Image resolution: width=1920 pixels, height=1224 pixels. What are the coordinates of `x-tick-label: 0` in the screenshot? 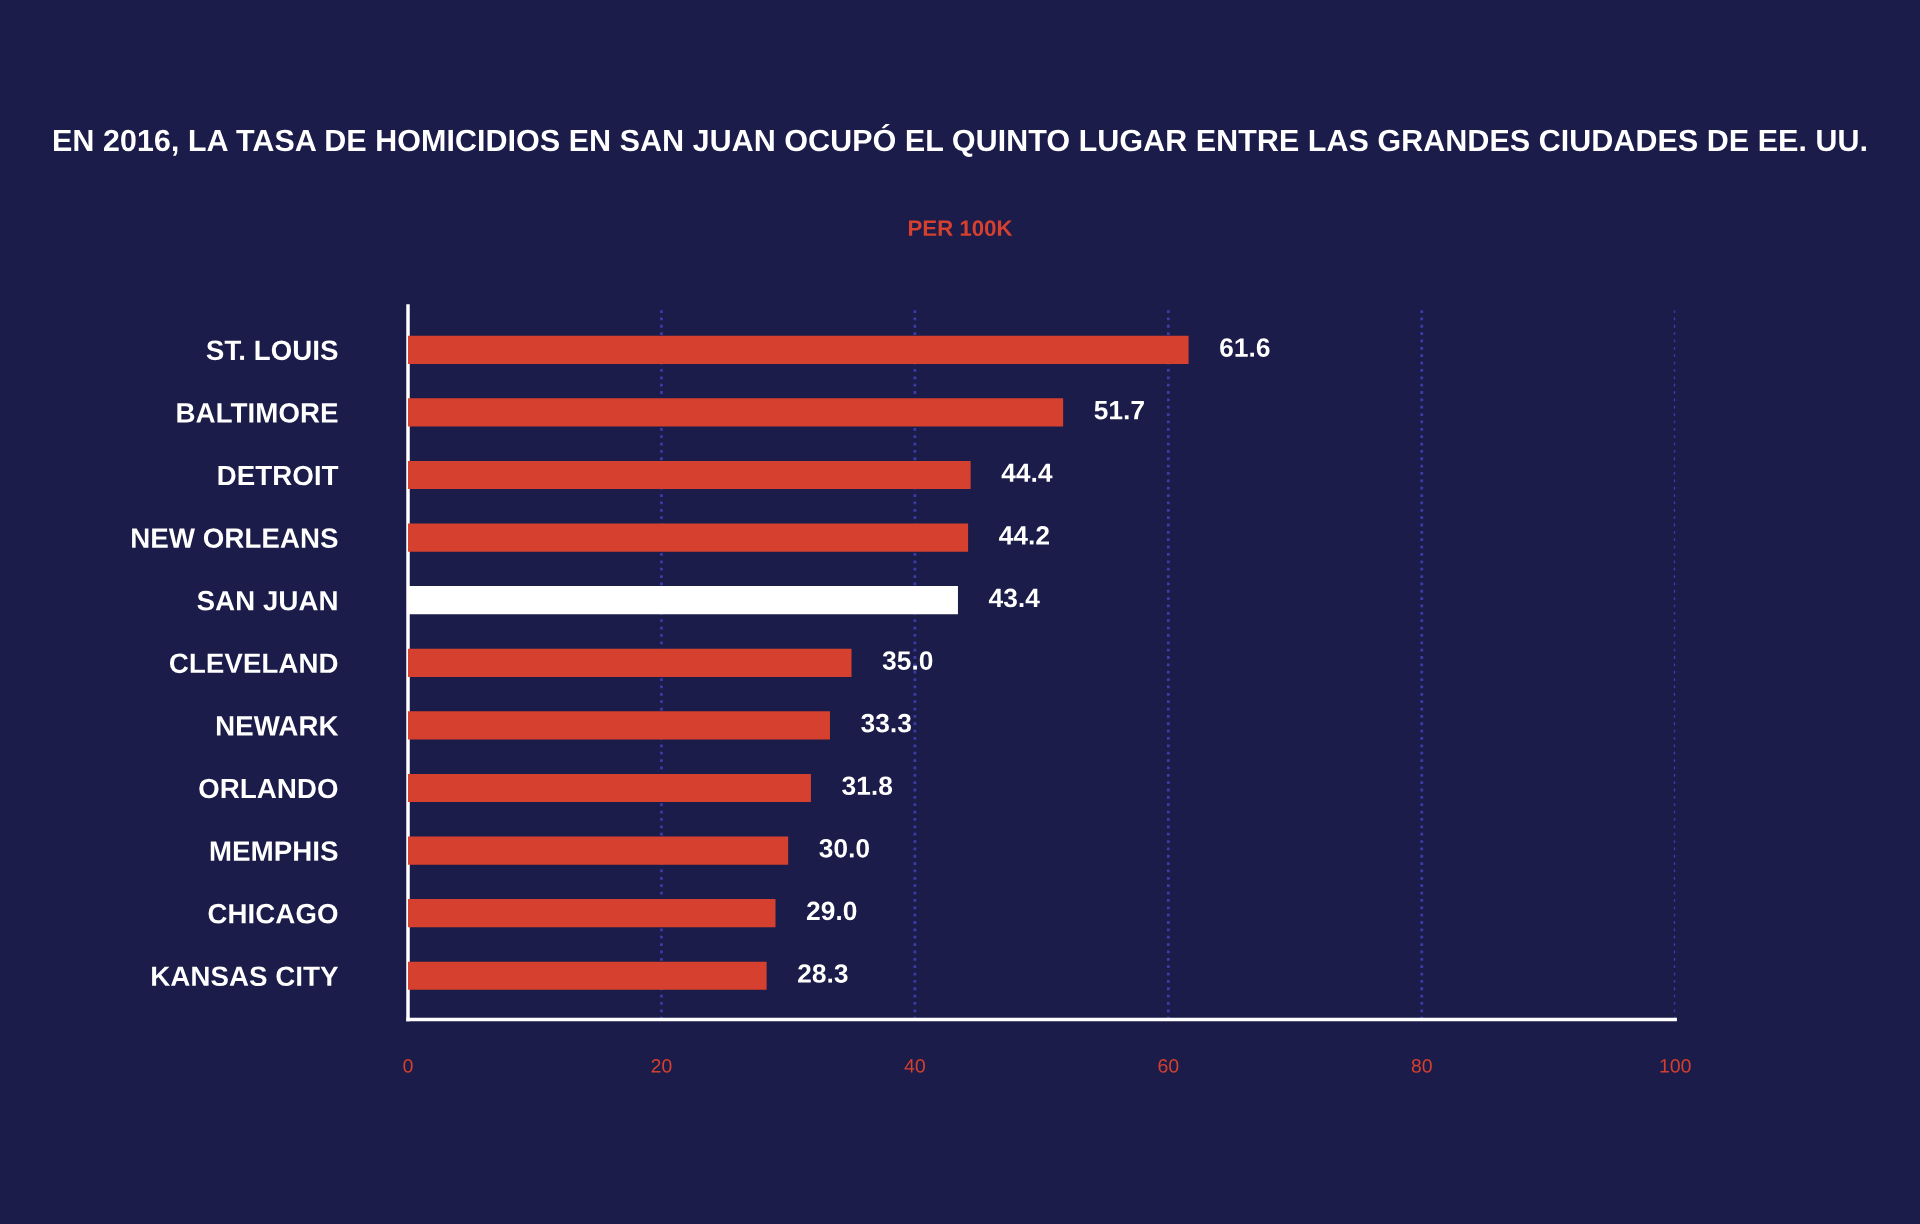 It's located at (408, 1065).